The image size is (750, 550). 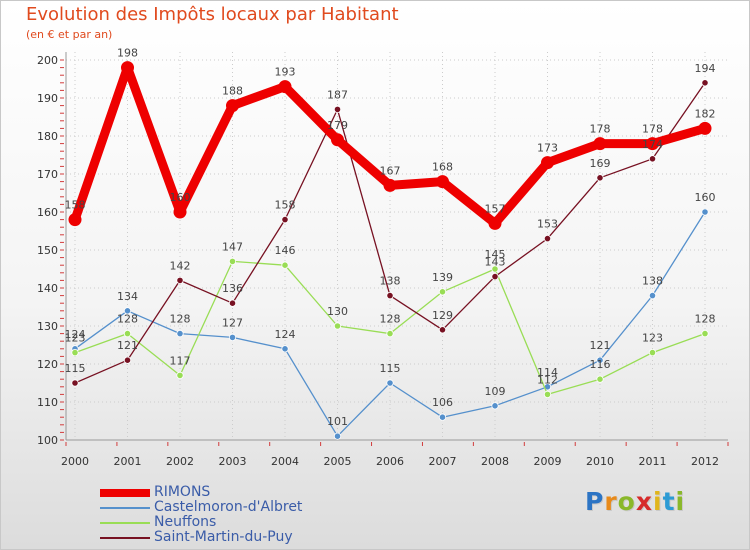 I want to click on data-label: 167, so click(x=390, y=170).